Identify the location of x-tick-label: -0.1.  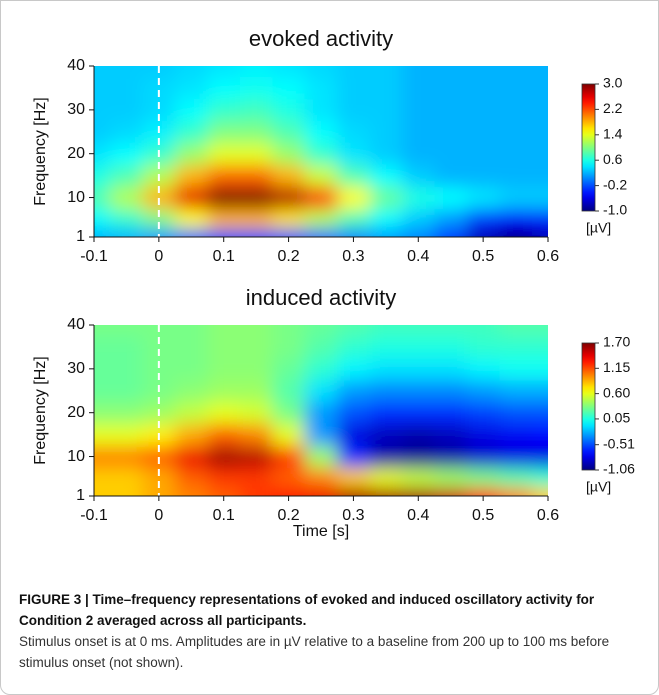
(94, 256).